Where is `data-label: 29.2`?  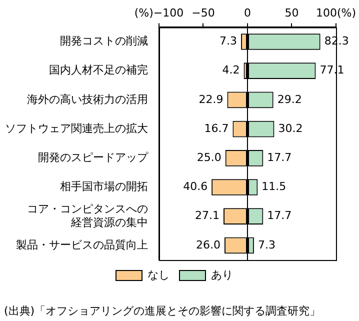
data-label: 29.2 is located at coordinates (289, 99).